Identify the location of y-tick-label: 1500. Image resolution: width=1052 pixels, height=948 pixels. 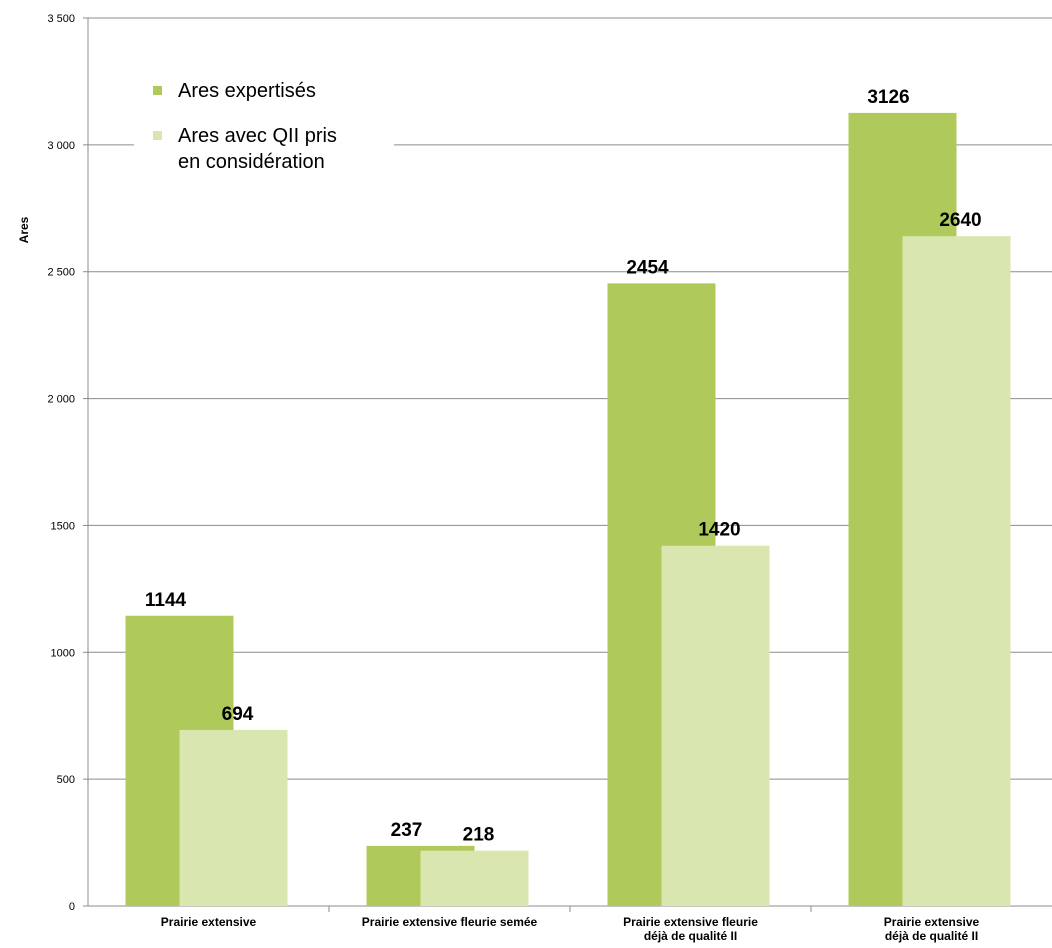
(63, 526).